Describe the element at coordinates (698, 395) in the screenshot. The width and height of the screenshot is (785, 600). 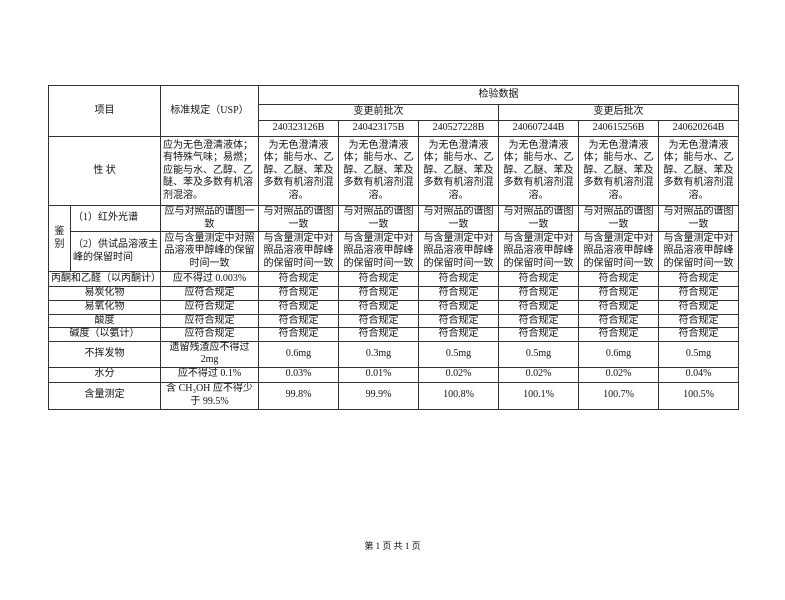
I see `row-result: 100.5%` at that location.